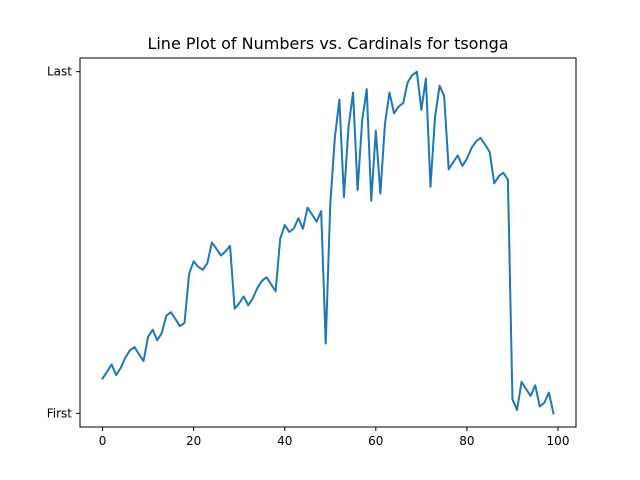 This screenshot has height=480, width=640. I want to click on x-tick-label: 20, so click(193, 441).